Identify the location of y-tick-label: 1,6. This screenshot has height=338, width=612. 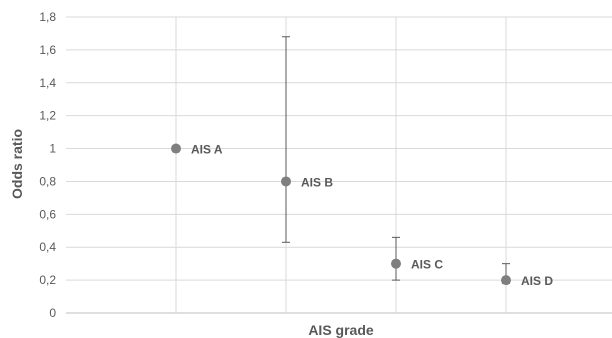
(47, 50).